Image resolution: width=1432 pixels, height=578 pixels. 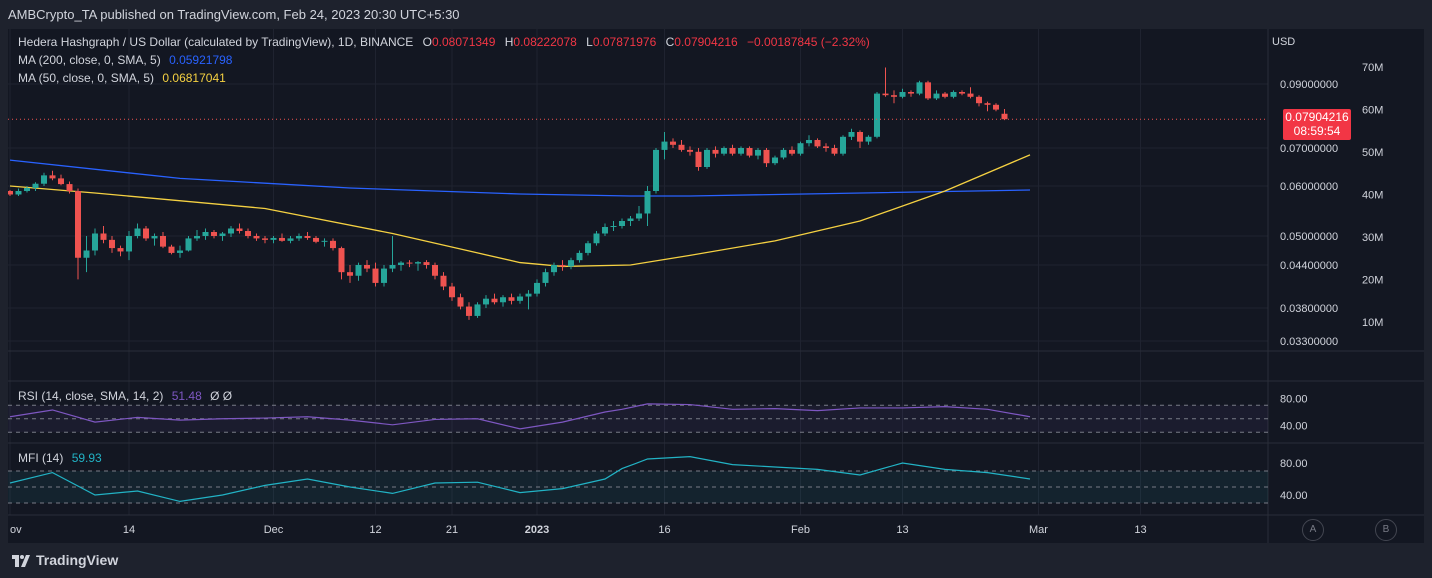 What do you see at coordinates (427, 42) in the screenshot?
I see `open-label: O` at bounding box center [427, 42].